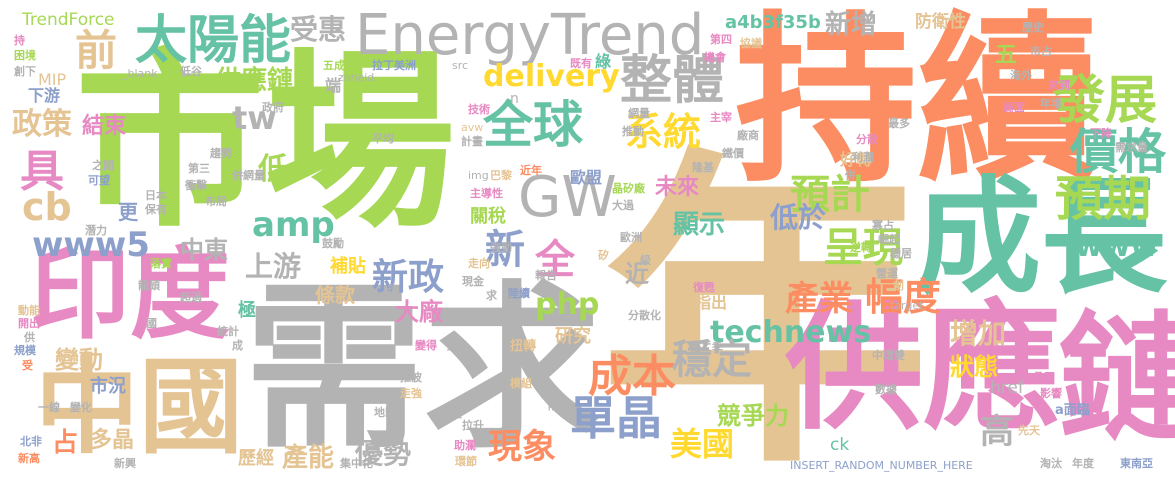 Image resolution: width=1175 pixels, height=482 pixels. What do you see at coordinates (204, 250) in the screenshot?
I see `word-zhongdong: 中東` at bounding box center [204, 250].